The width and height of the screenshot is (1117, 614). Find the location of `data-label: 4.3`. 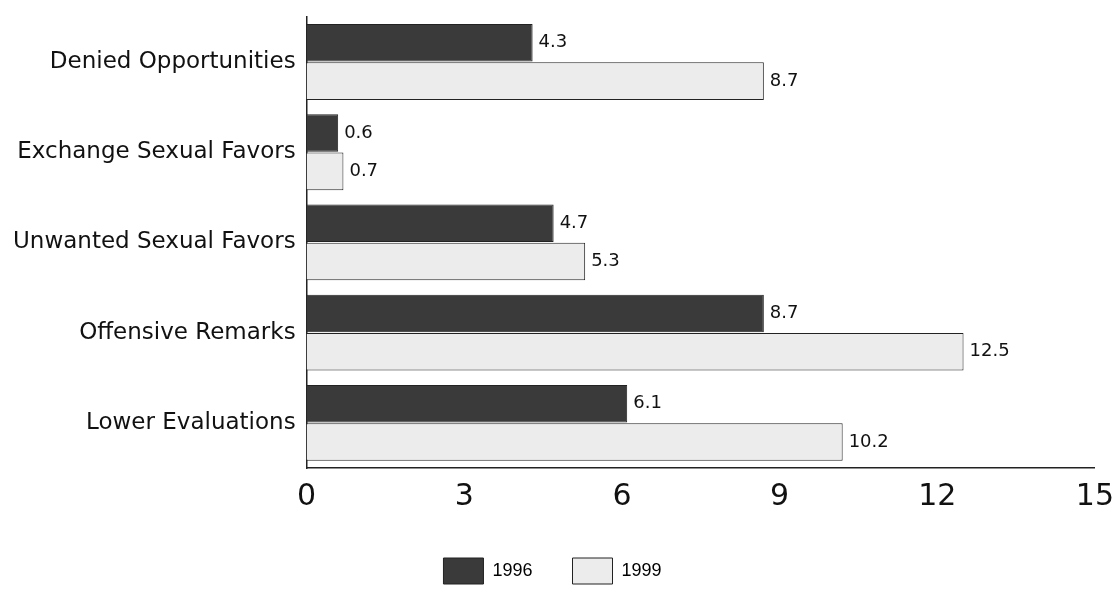

data-label: 4.3 is located at coordinates (553, 41).